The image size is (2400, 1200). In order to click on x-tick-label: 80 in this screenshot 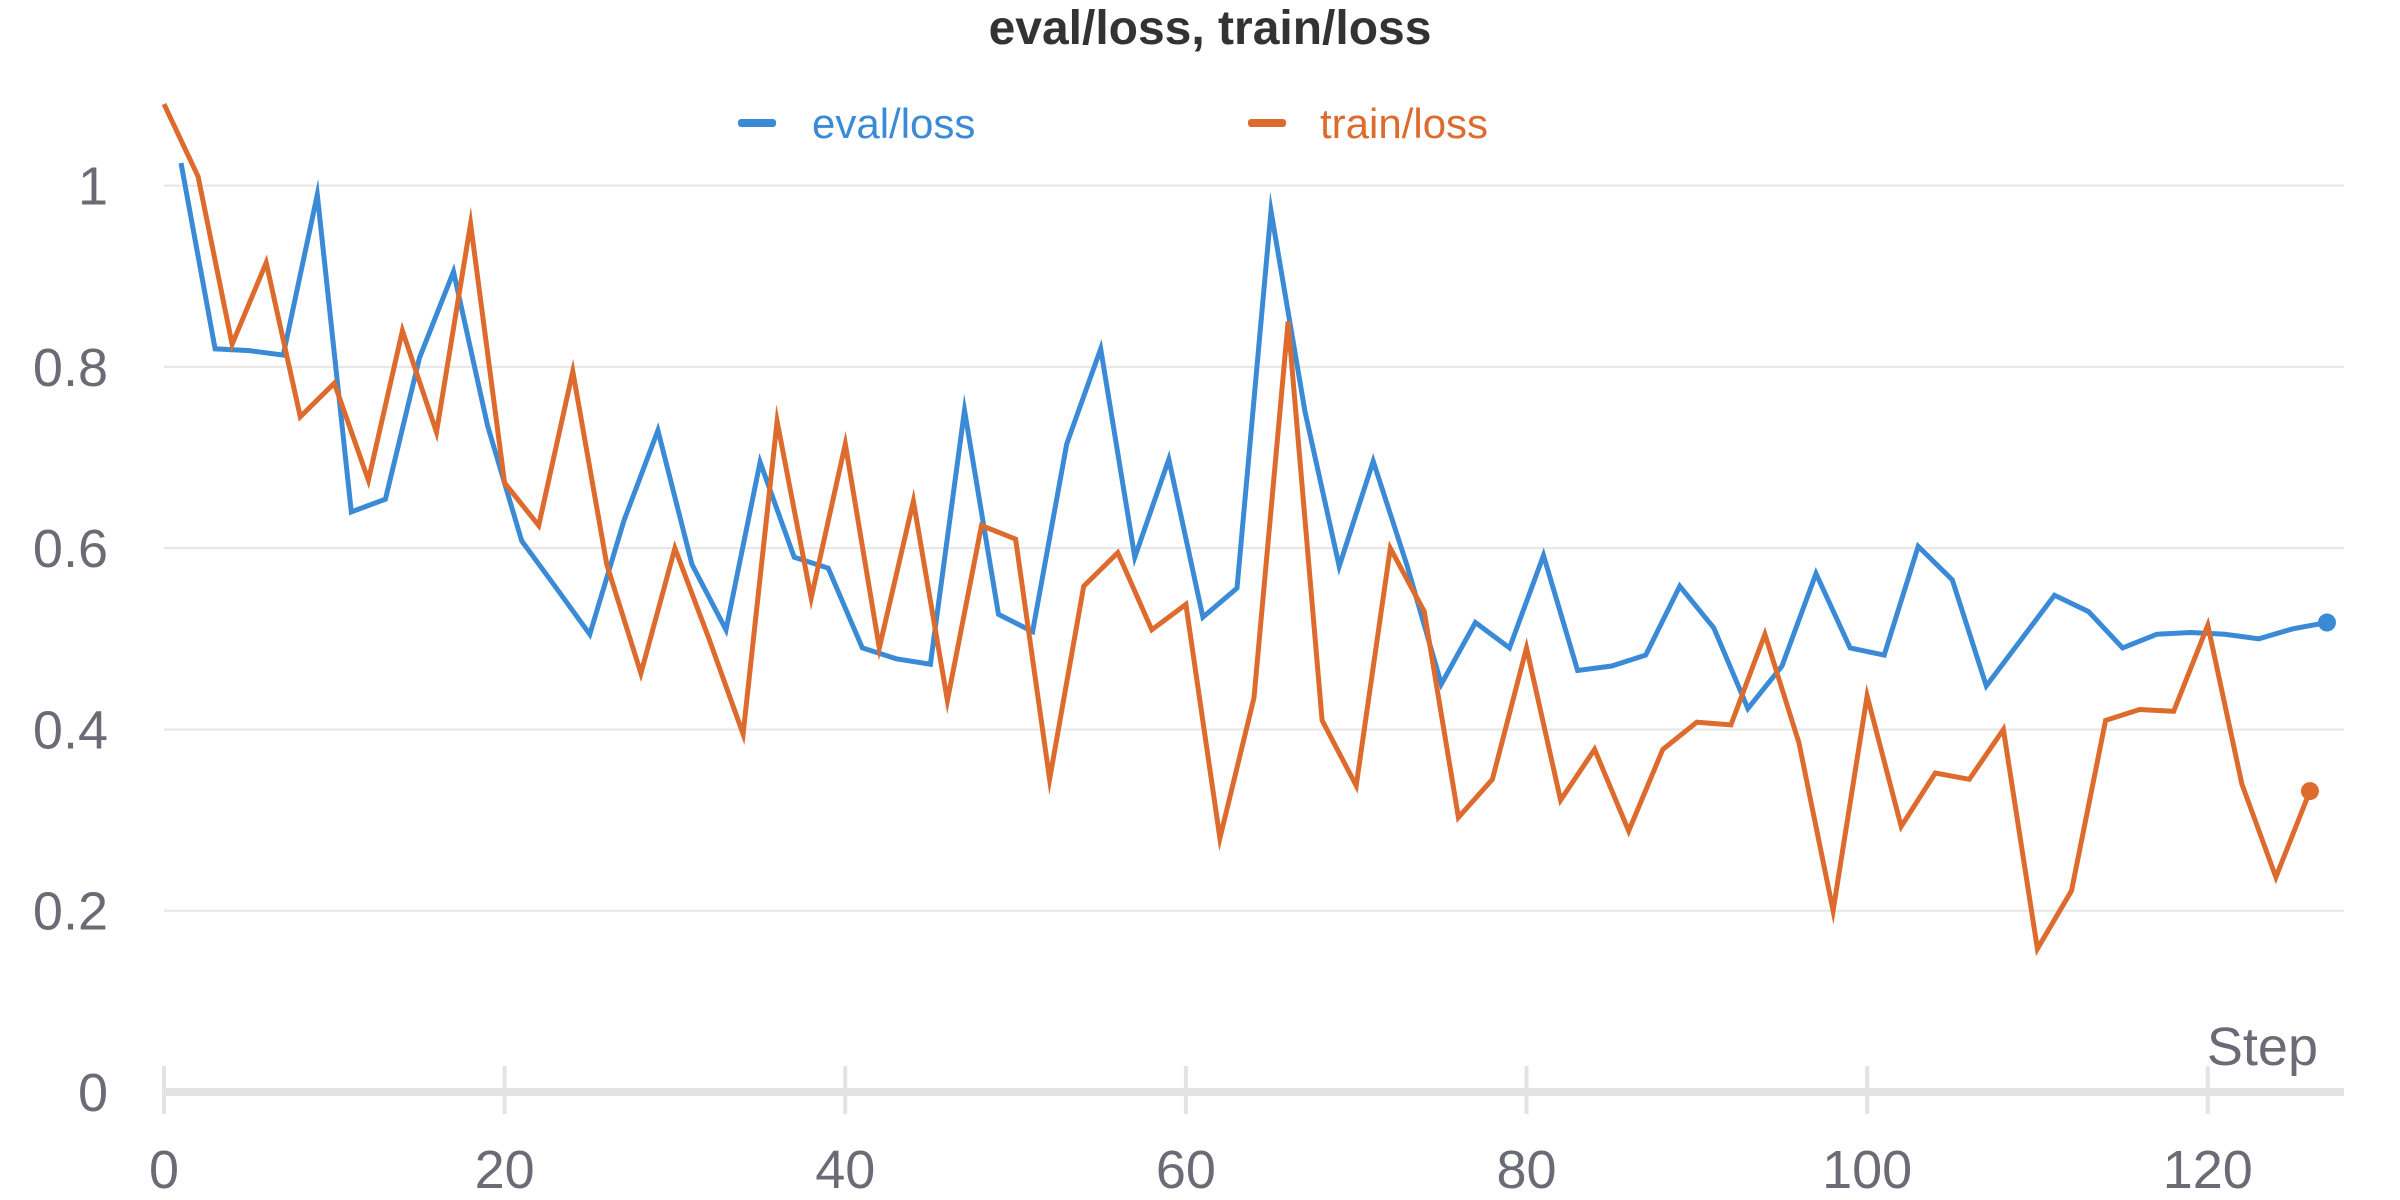, I will do `click(1526, 1170)`.